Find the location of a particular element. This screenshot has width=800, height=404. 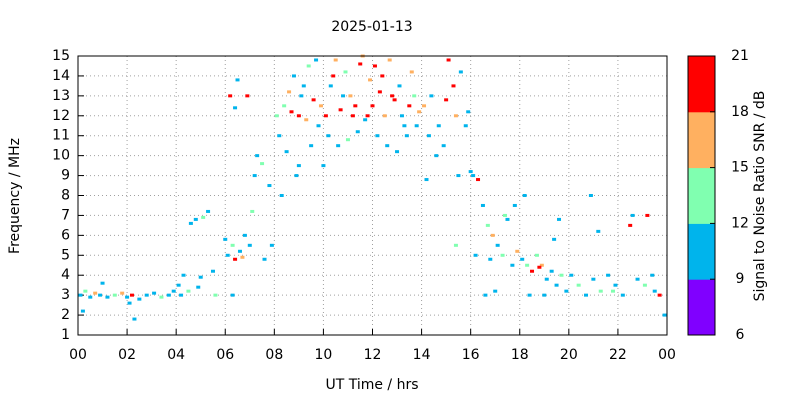

x-tick-label: 14 is located at coordinates (422, 355).